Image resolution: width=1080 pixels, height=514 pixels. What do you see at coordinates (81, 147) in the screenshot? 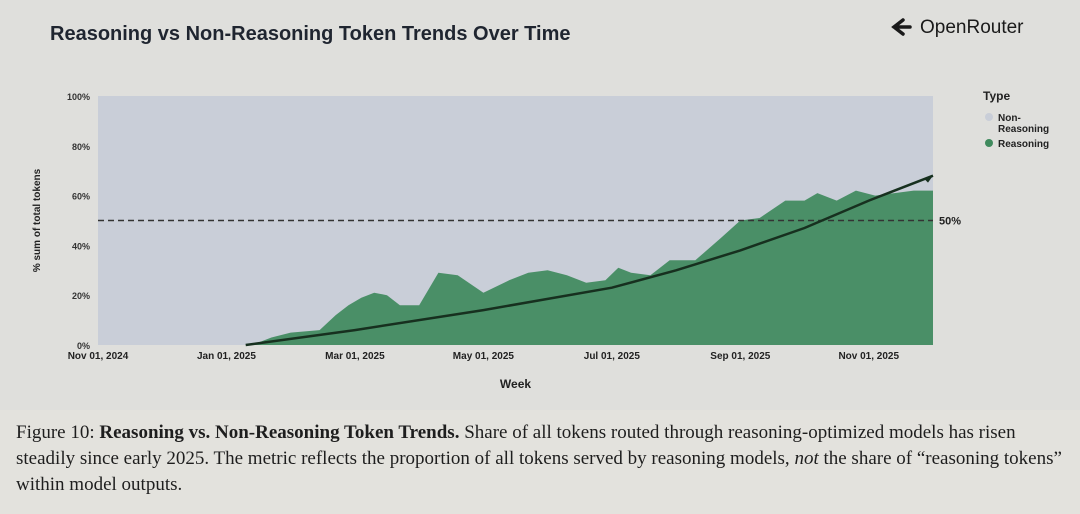
I see `y-tick-label: 80%` at bounding box center [81, 147].